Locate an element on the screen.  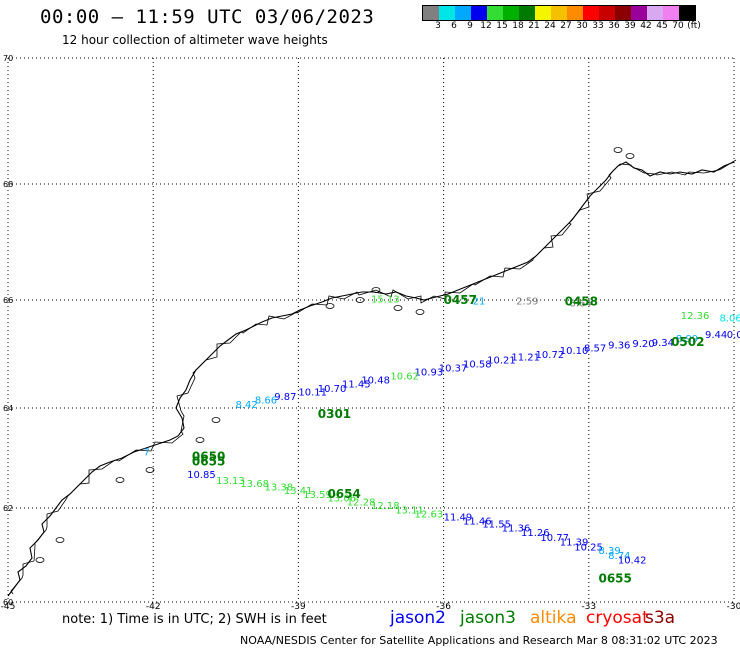
colorbar-tick: 6 is located at coordinates (454, 26).